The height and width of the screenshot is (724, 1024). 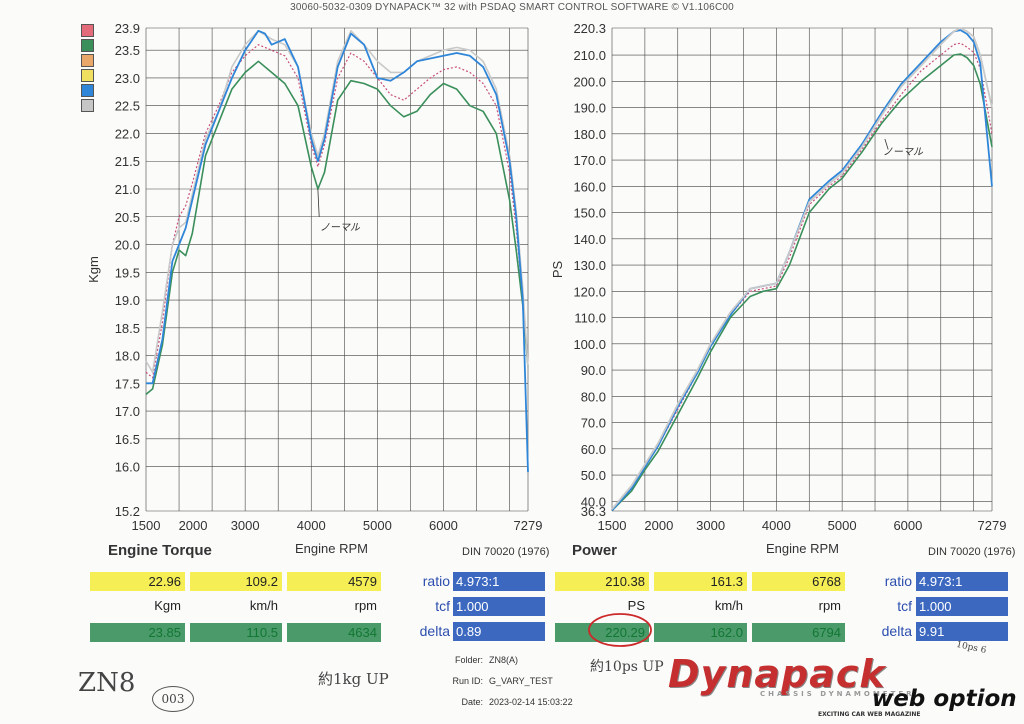 What do you see at coordinates (127, 189) in the screenshot?
I see `torque-y-tick: 21.0` at bounding box center [127, 189].